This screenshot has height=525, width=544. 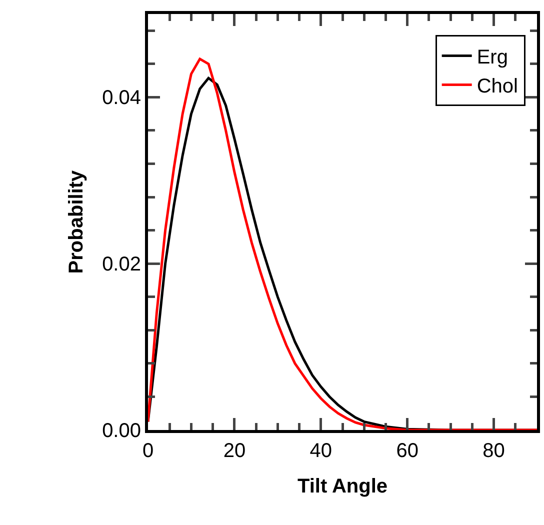 What do you see at coordinates (234, 451) in the screenshot?
I see `x-tick-label: 20` at bounding box center [234, 451].